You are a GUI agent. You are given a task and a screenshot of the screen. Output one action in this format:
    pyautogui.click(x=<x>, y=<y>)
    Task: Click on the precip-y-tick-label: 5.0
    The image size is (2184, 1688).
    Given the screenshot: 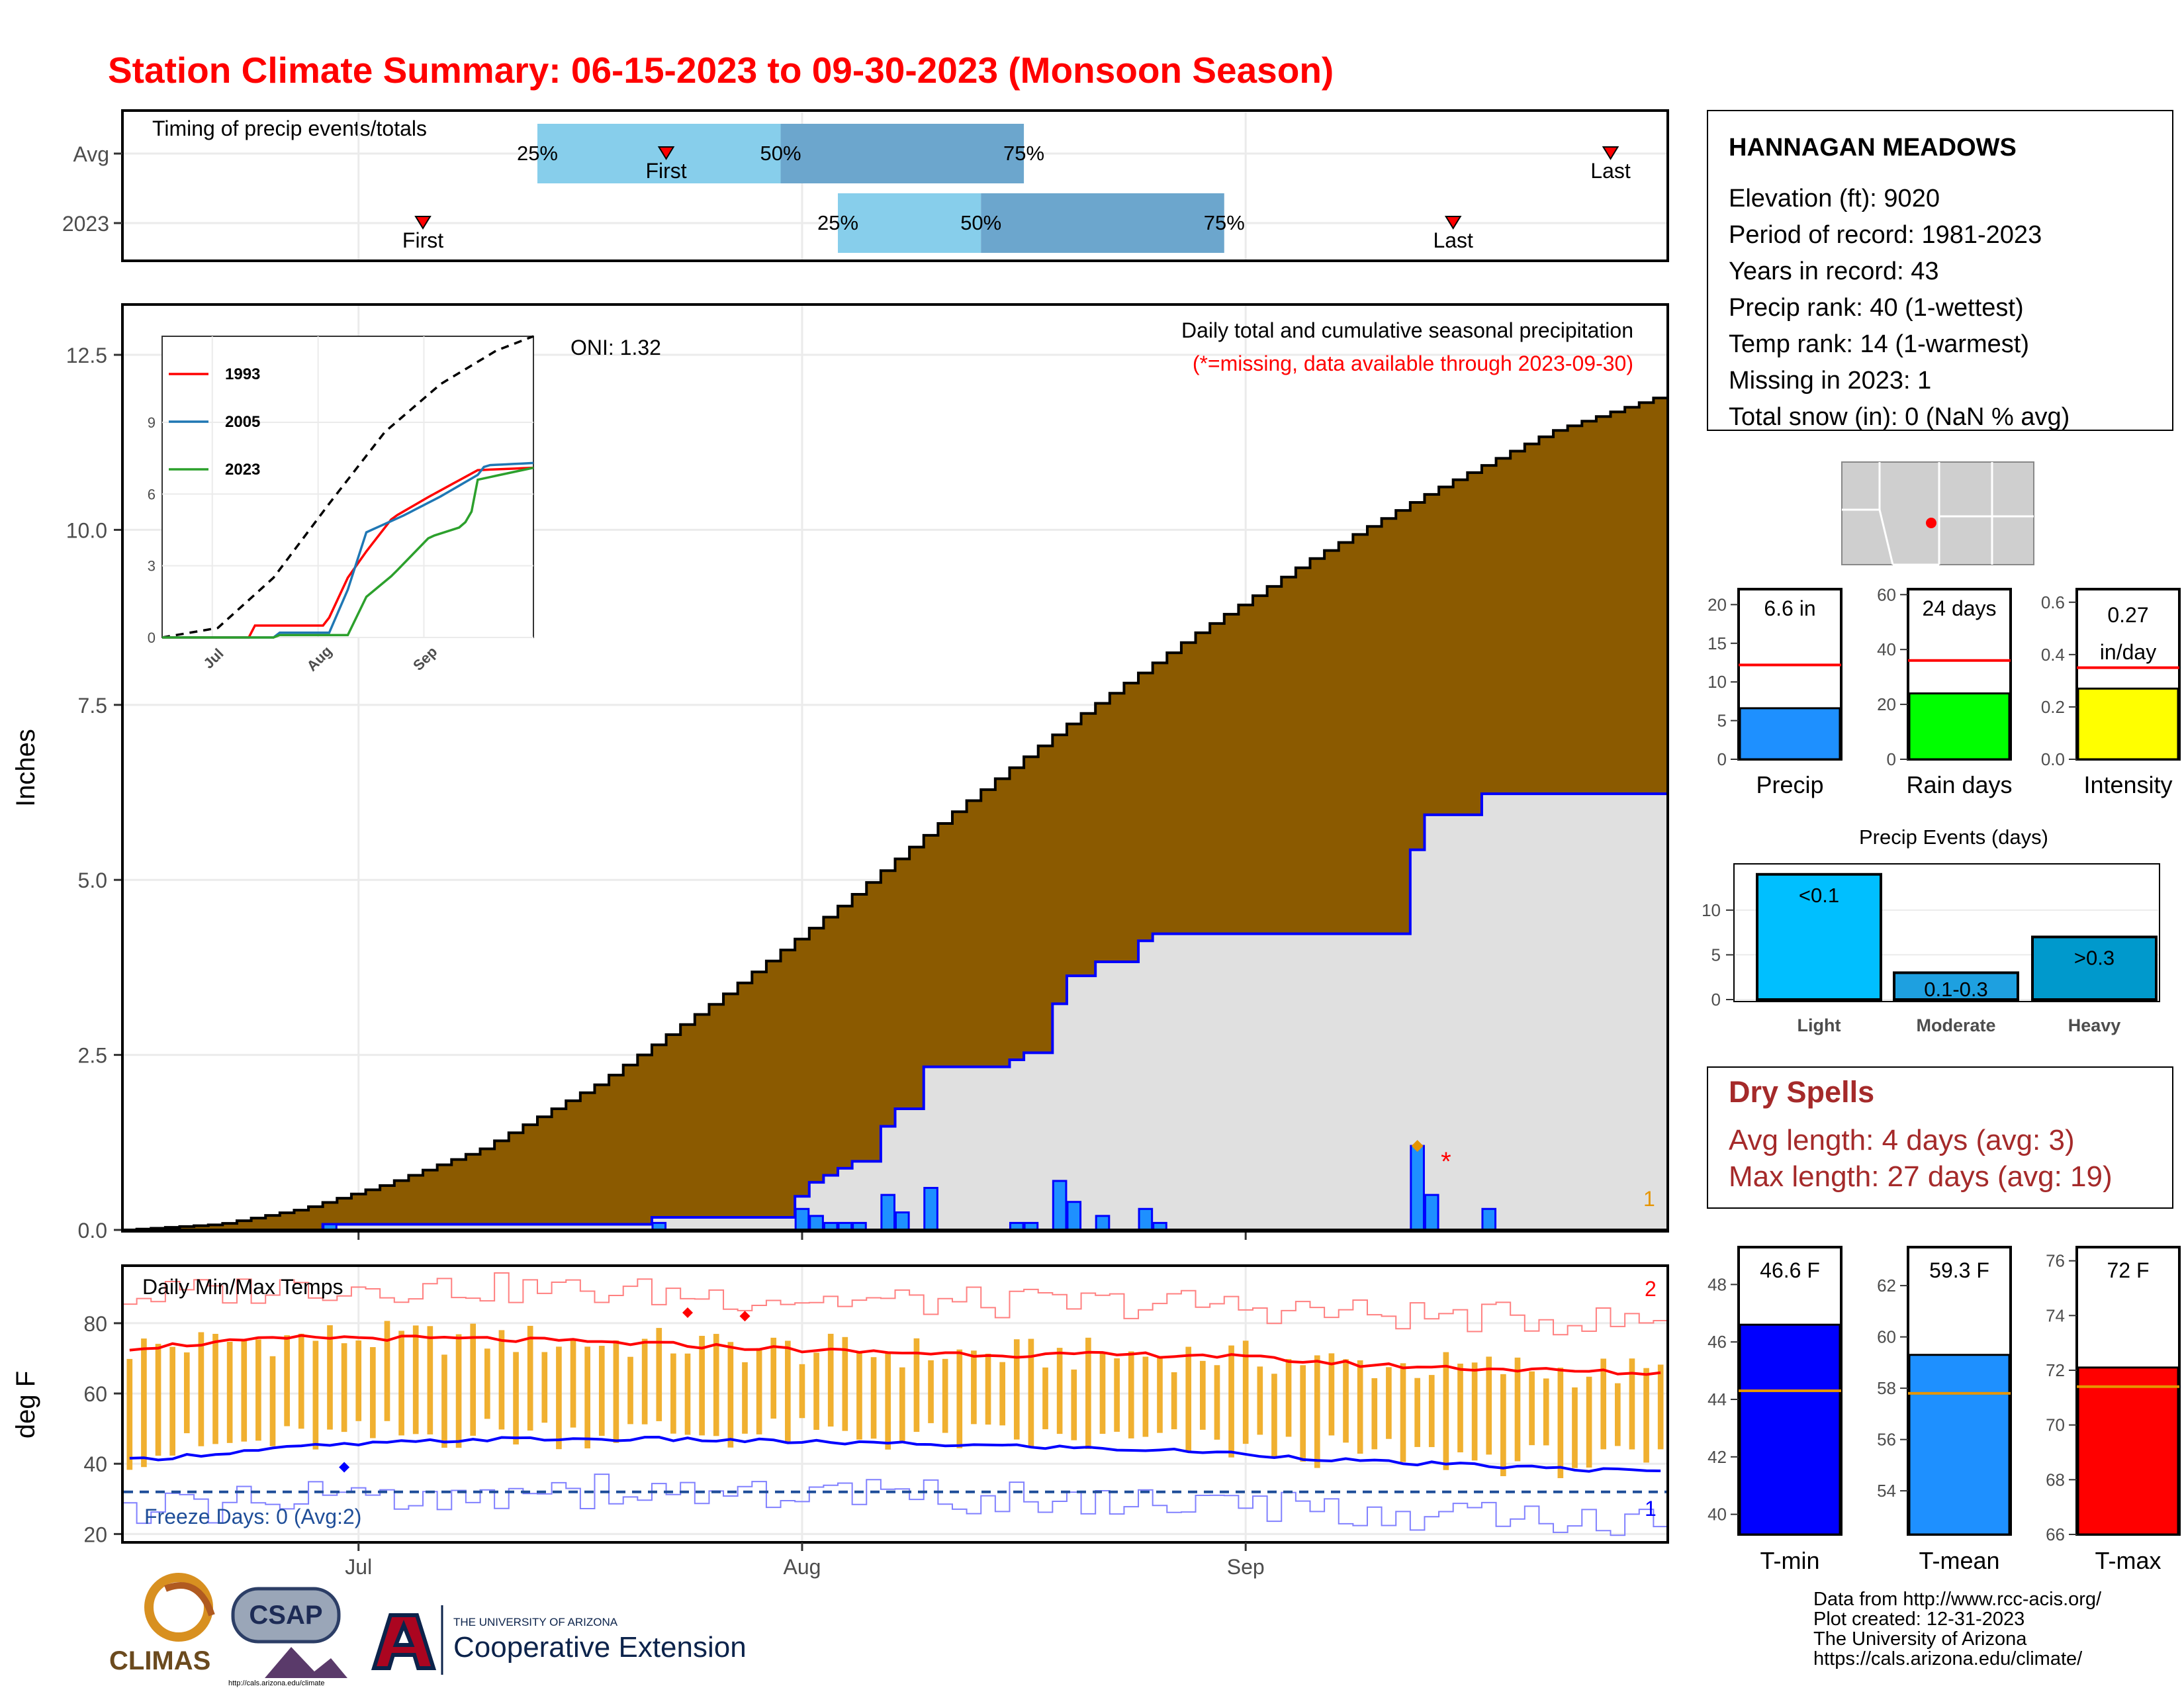 What is the action you would take?
    pyautogui.click(x=92, y=880)
    